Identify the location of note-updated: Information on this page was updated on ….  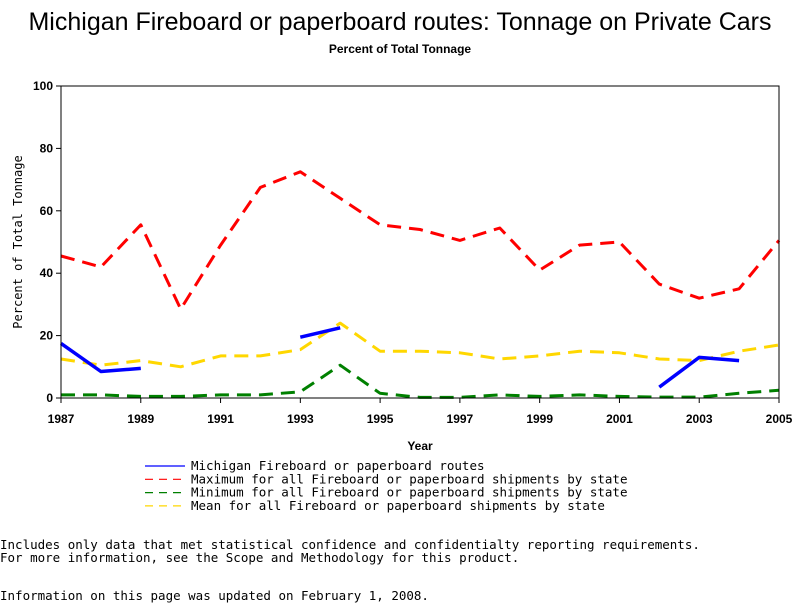
(214, 595).